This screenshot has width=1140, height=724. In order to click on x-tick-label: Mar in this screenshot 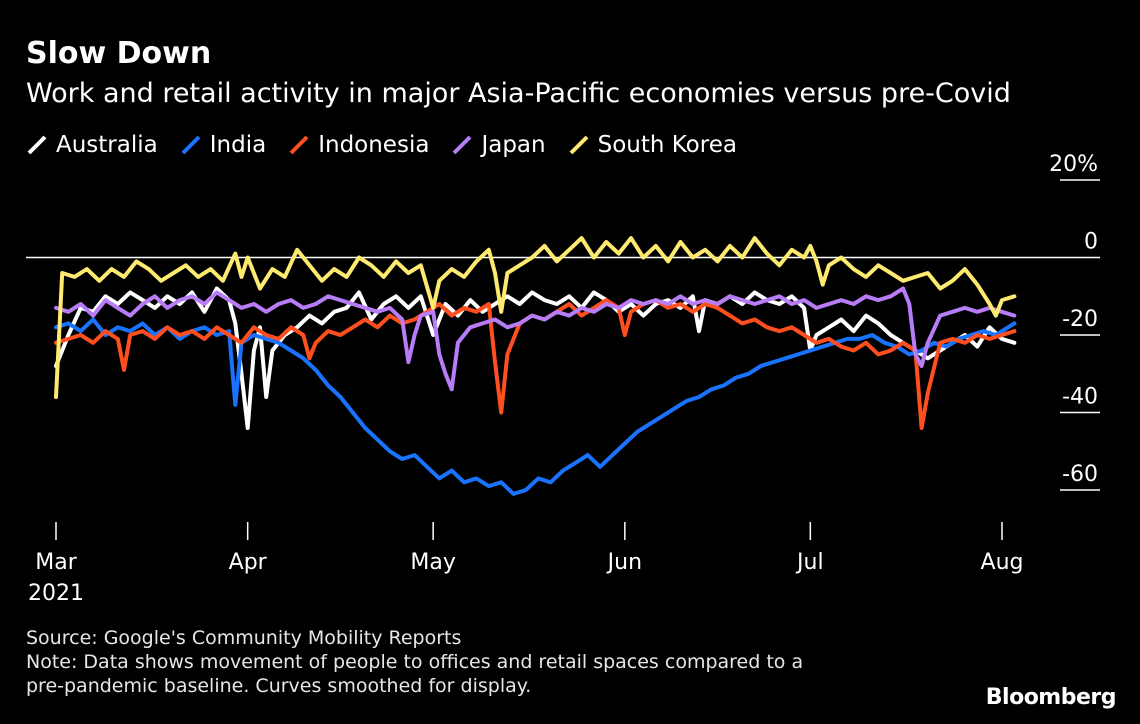, I will do `click(56, 562)`.